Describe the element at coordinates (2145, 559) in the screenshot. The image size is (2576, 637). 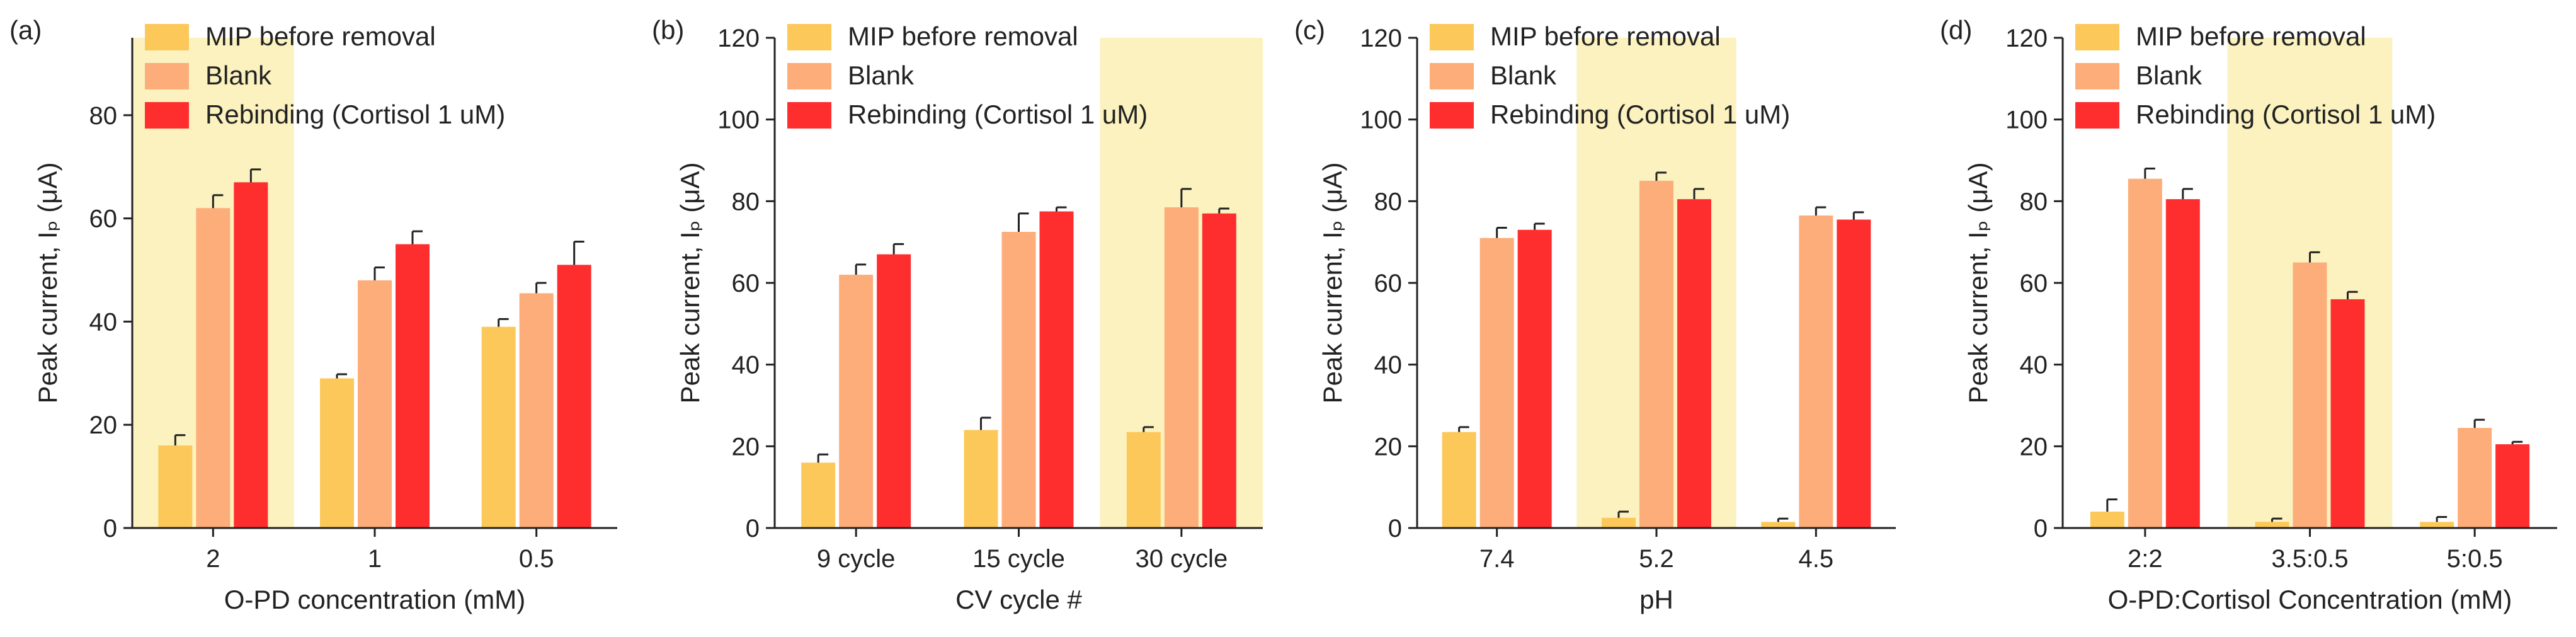
I see `x-tick-label: 2:2` at that location.